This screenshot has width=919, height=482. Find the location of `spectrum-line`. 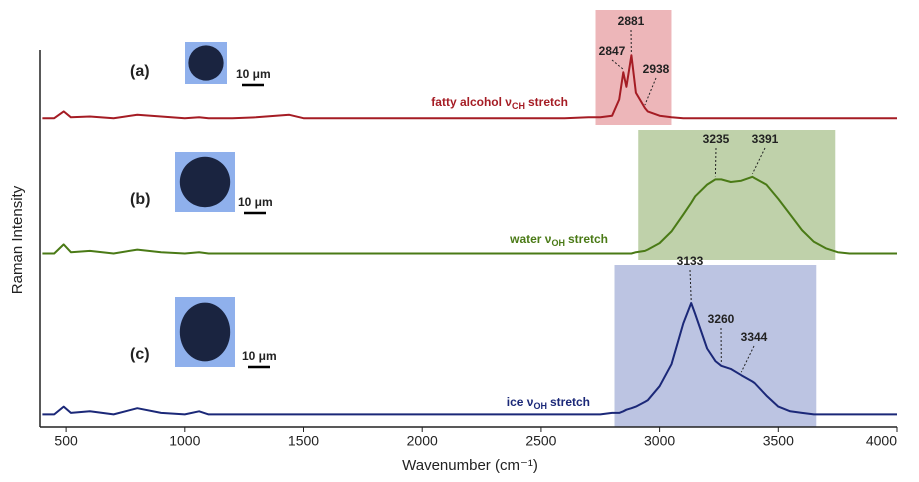

spectrum-line is located at coordinates (469, 87).